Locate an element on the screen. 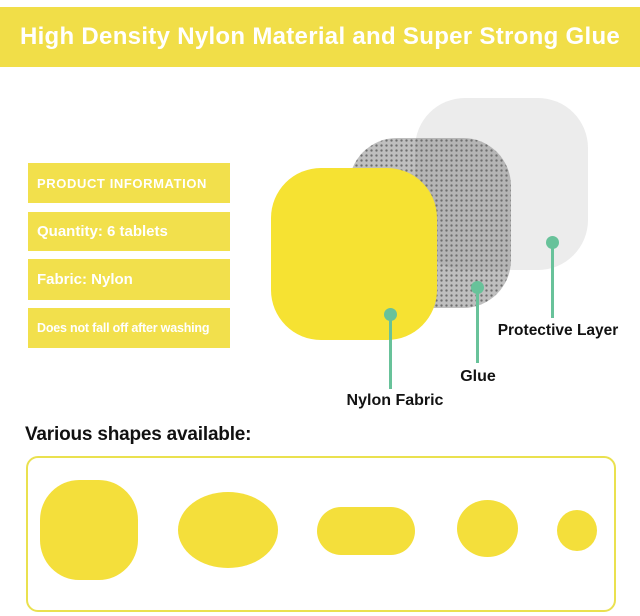 The image size is (640, 616). shape-pill is located at coordinates (366, 531).